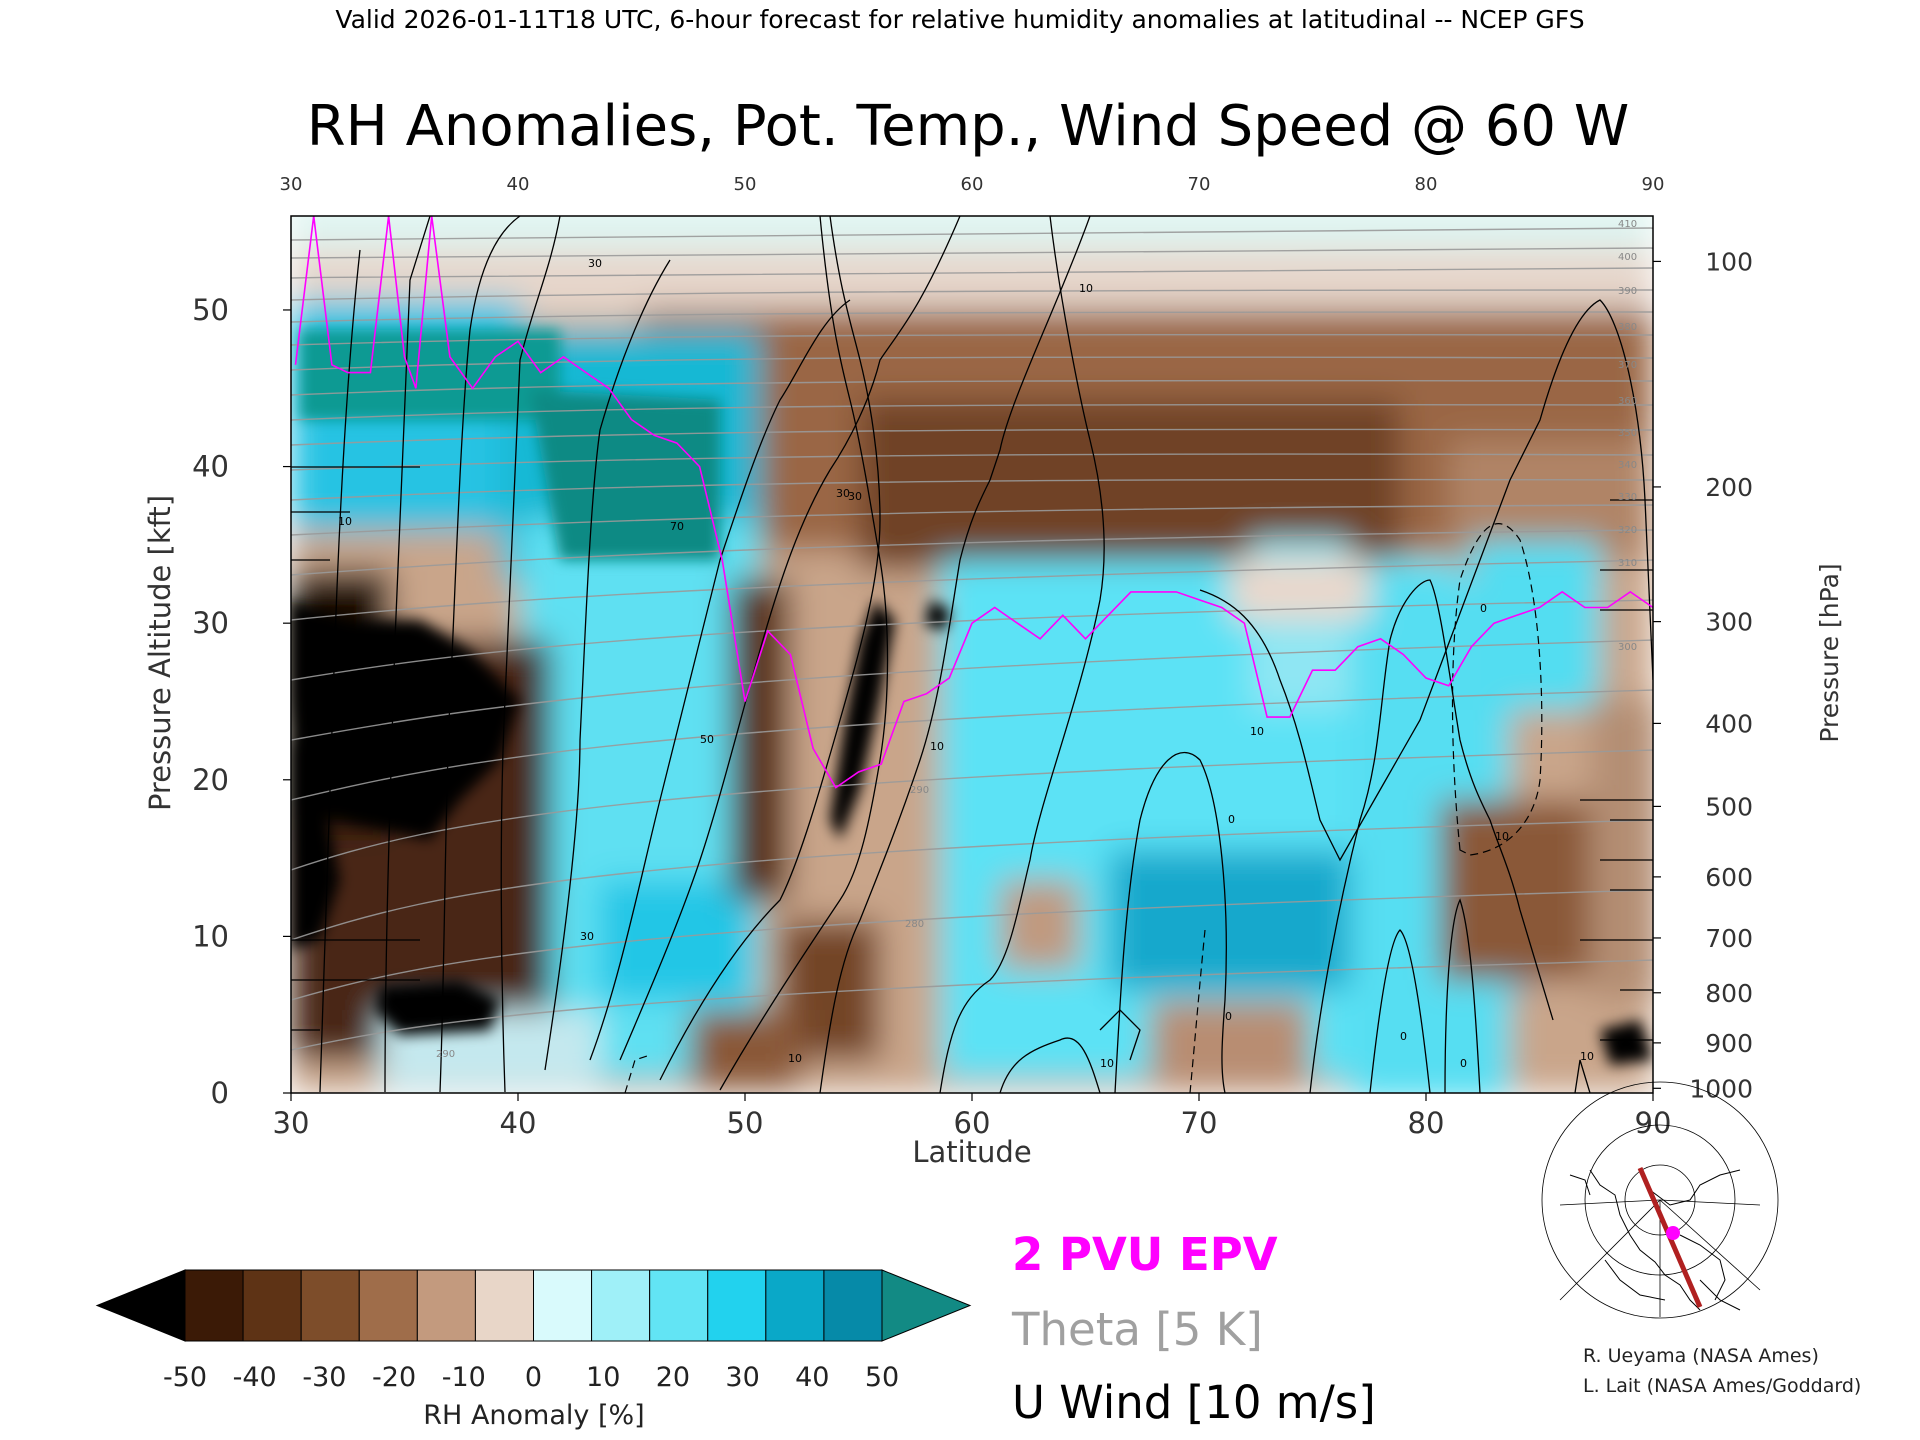 The height and width of the screenshot is (1440, 1920). I want to click on theta-contour-label: 330, so click(1627, 497).